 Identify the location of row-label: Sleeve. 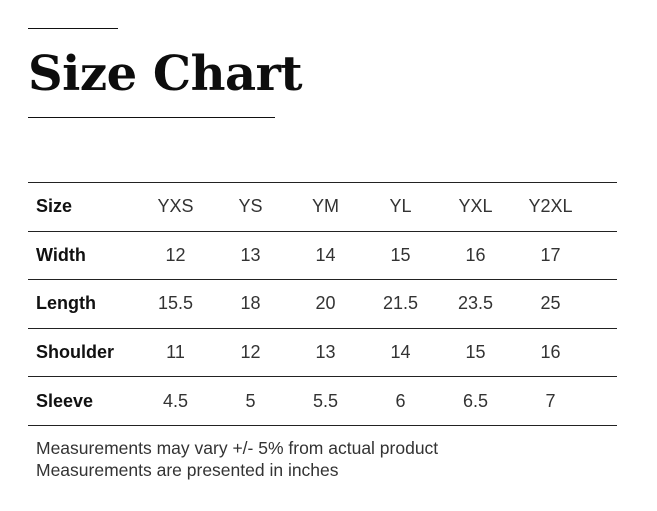
(65, 400).